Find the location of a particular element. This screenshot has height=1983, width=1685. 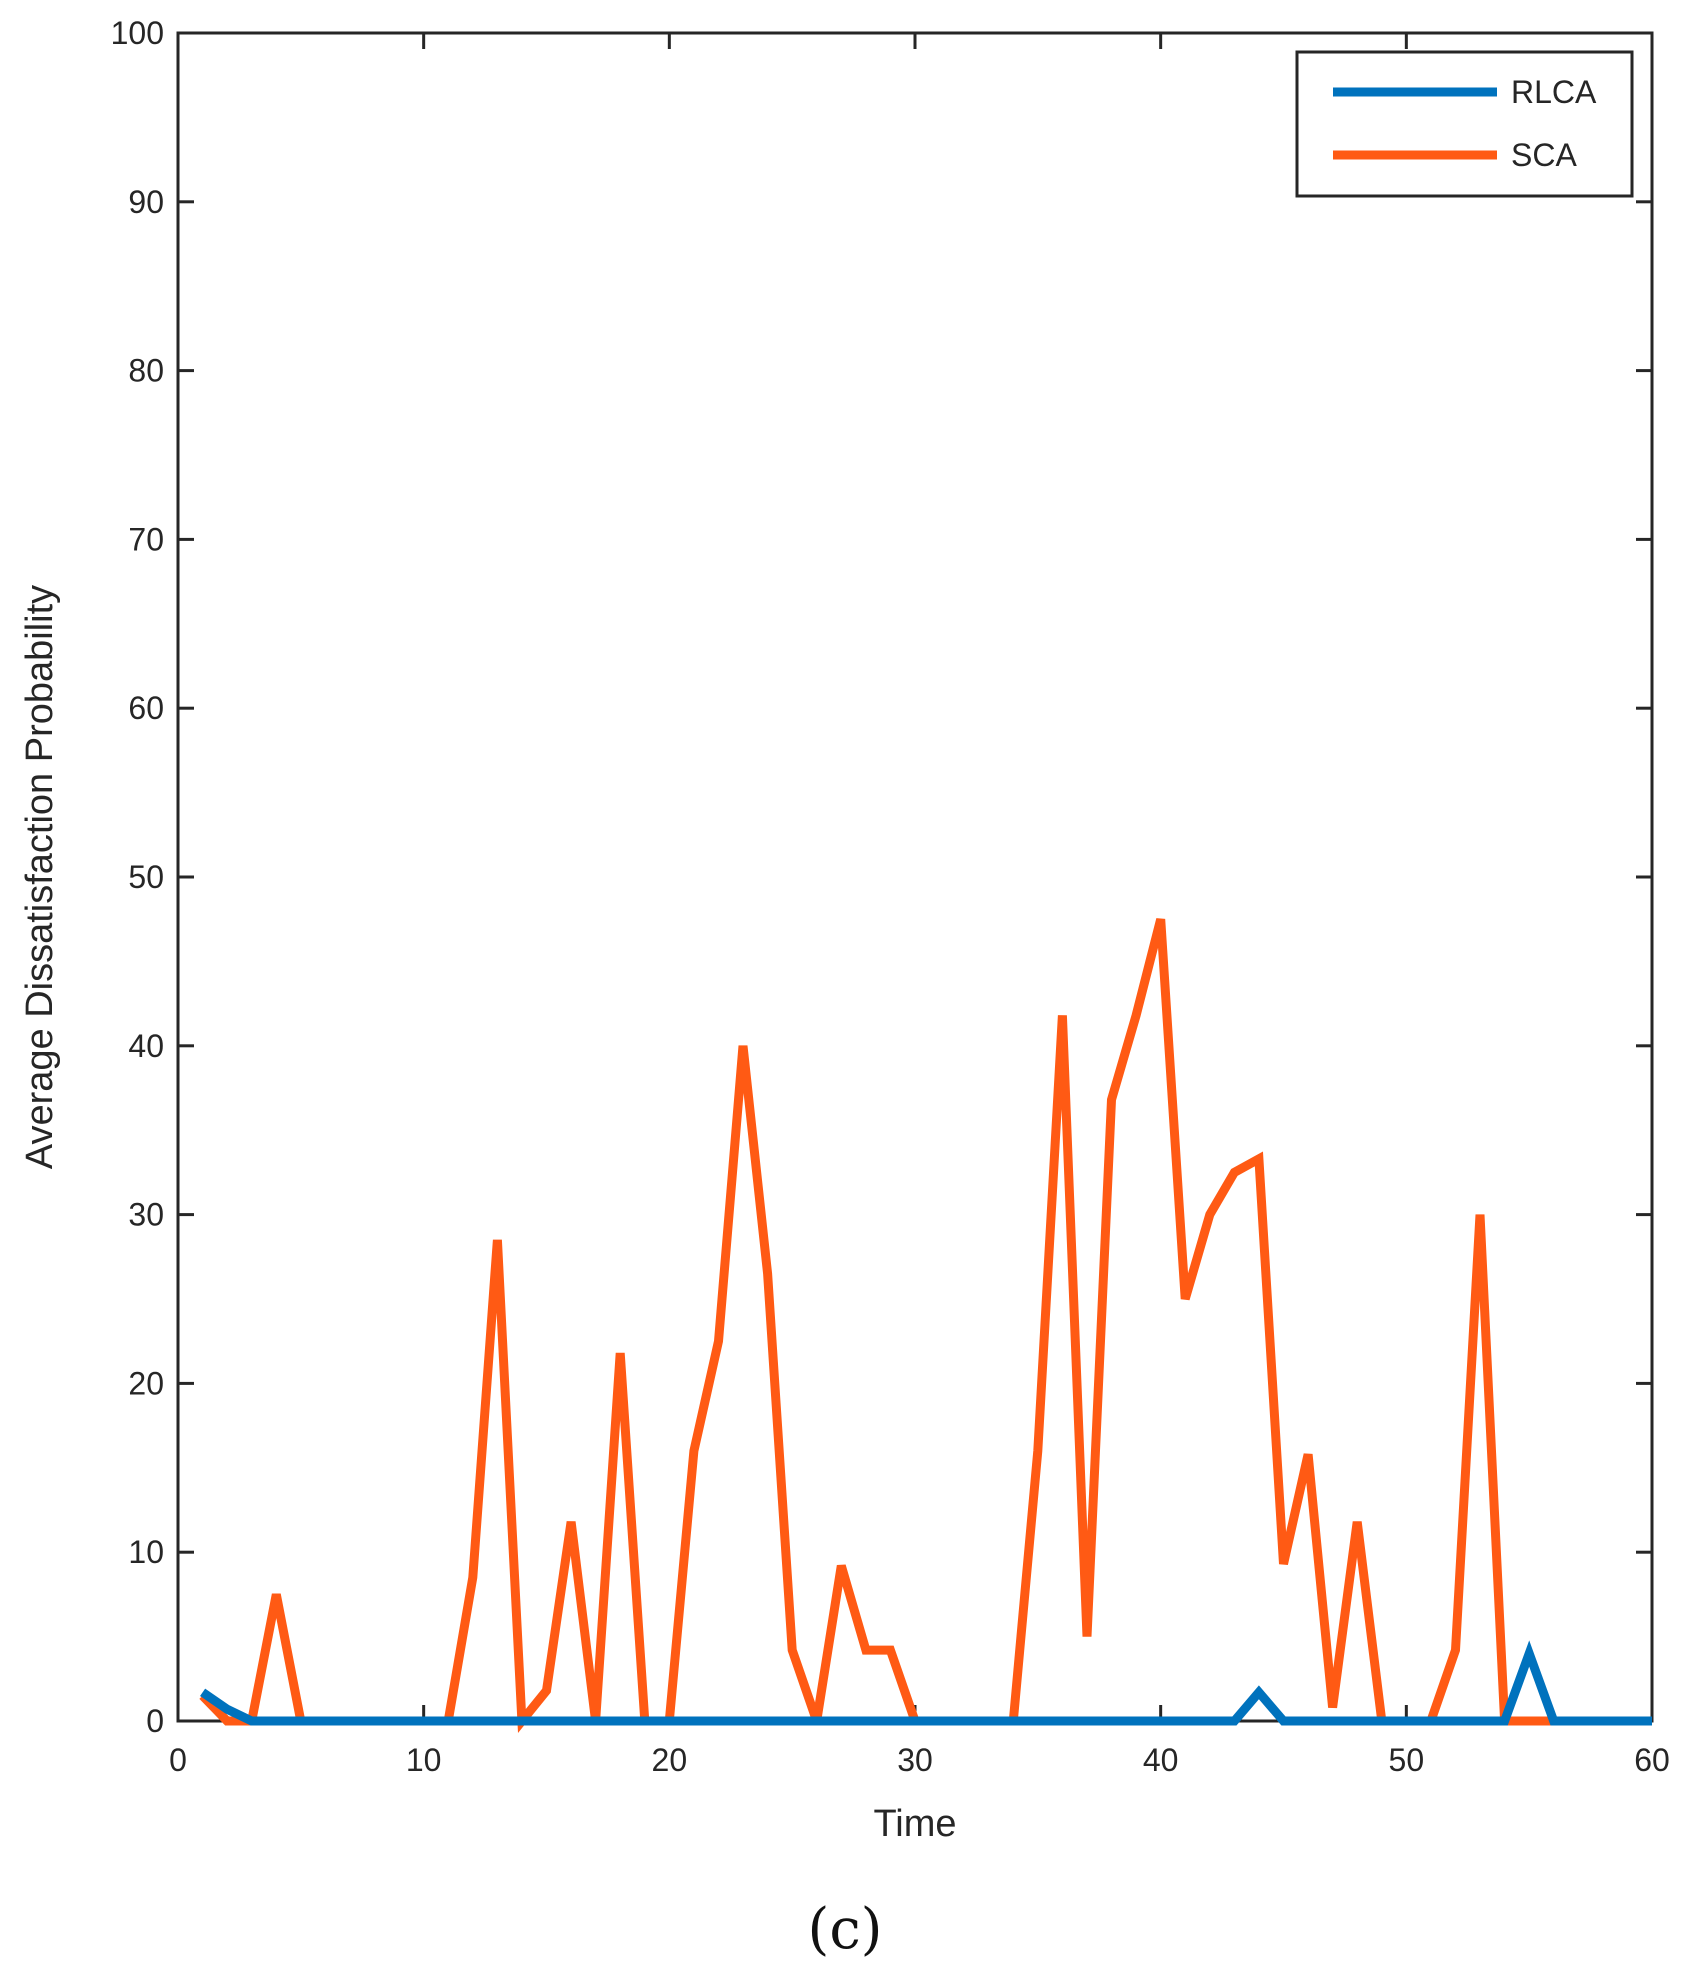

y-tick-label: 20 is located at coordinates (146, 1383).